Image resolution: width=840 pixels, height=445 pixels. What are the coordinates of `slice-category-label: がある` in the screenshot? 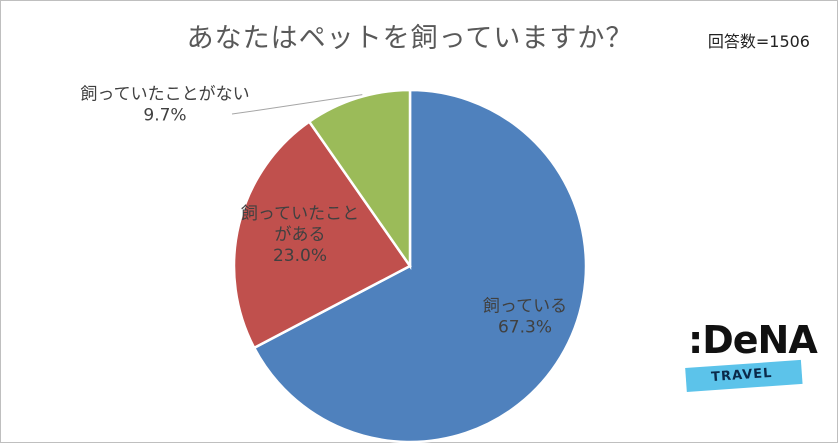 It's located at (300, 235).